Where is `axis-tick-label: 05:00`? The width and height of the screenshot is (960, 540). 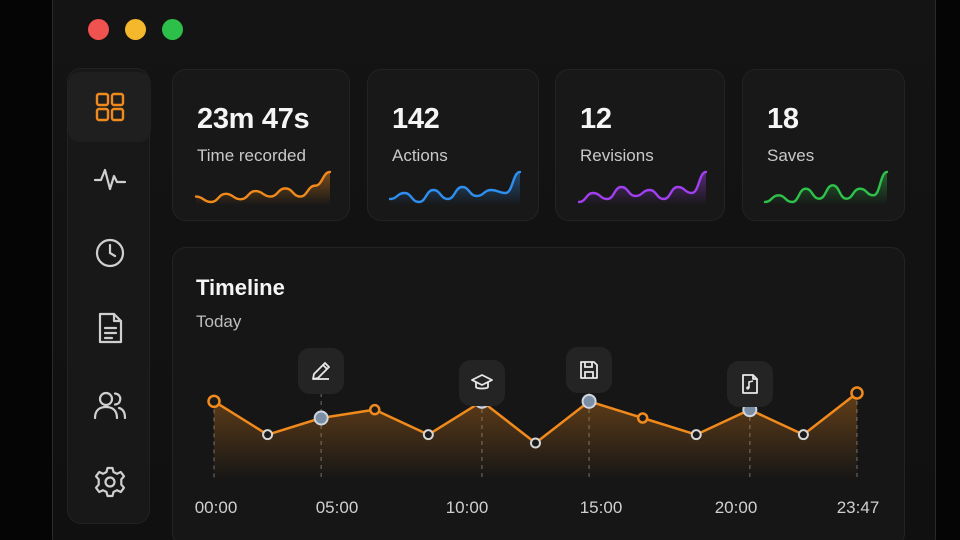 axis-tick-label: 05:00 is located at coordinates (337, 507).